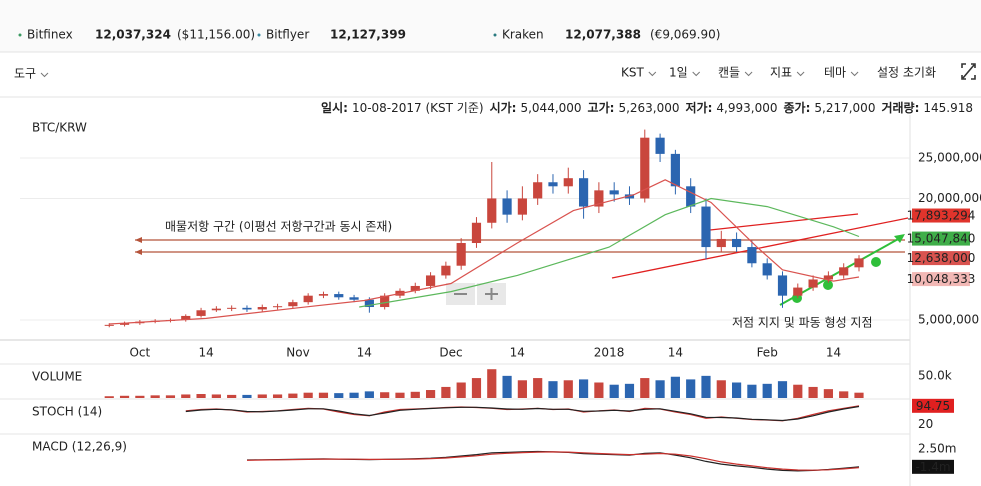 The height and width of the screenshot is (486, 981). Describe the element at coordinates (603, 35) in the screenshot. I see `exchange-price: 12,077,388` at that location.